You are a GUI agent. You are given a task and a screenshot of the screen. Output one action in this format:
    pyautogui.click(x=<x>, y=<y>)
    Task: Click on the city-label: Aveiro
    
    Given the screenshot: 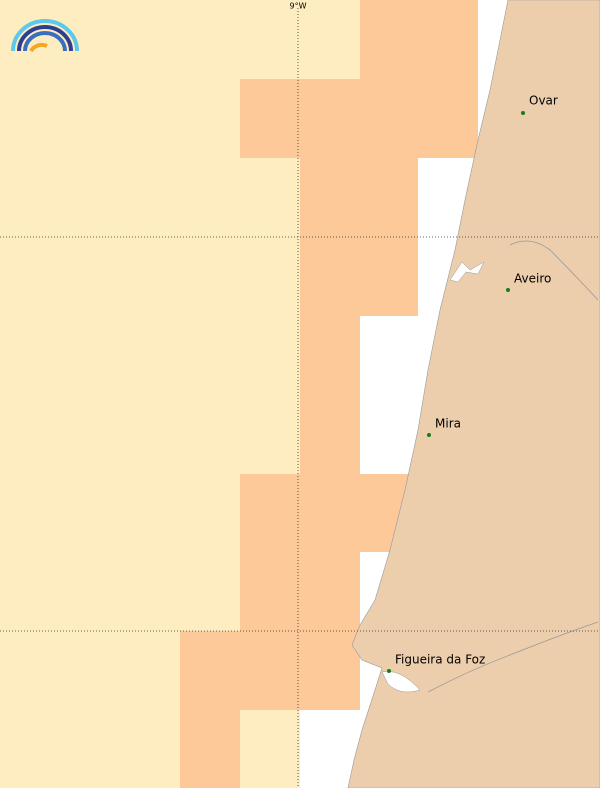 What is the action you would take?
    pyautogui.click(x=532, y=279)
    